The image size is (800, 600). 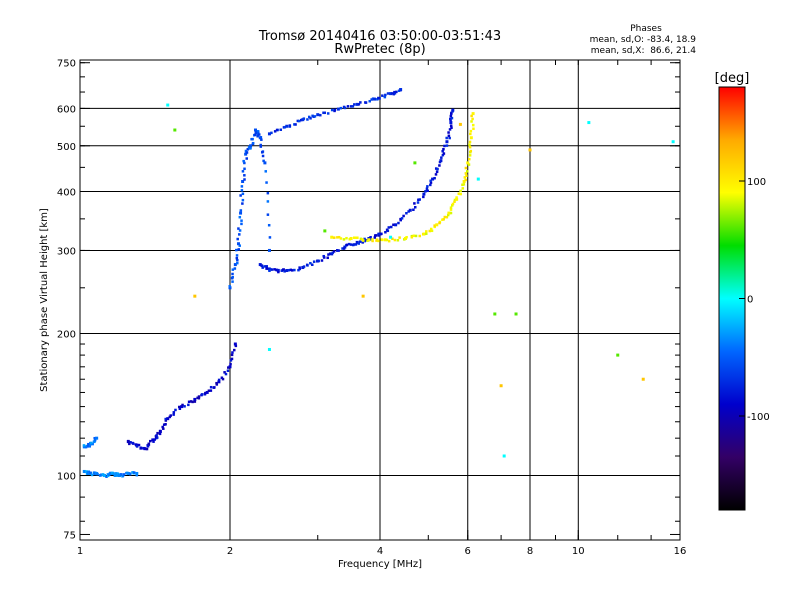 What do you see at coordinates (750, 300) in the screenshot?
I see `colorbar-tick-label: 0` at bounding box center [750, 300].